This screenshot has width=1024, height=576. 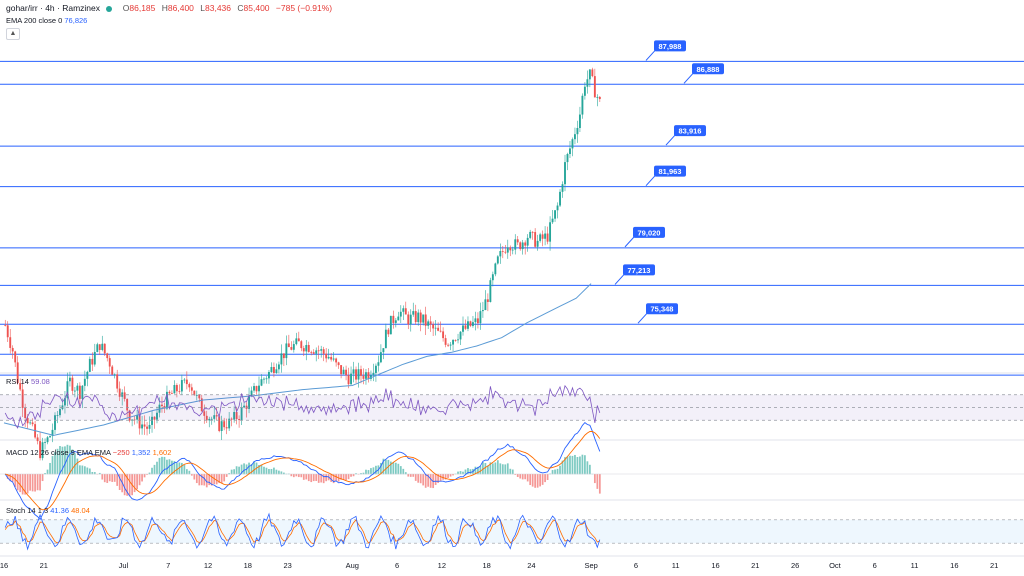 What do you see at coordinates (216, 8) in the screenshot?
I see `ohlc-low: L83,436` at bounding box center [216, 8].